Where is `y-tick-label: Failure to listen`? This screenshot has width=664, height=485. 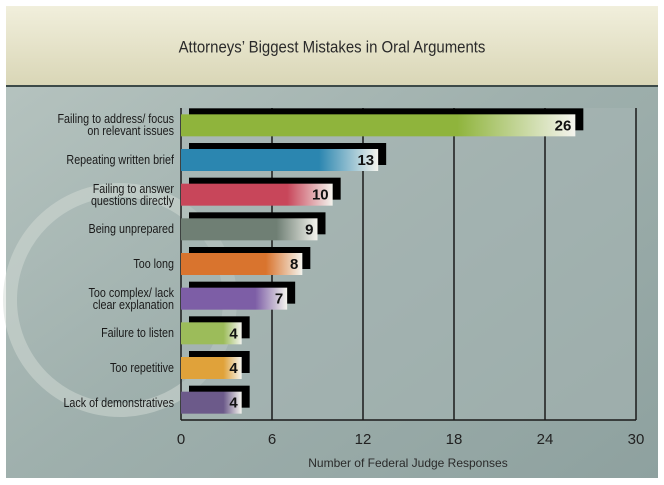
y-tick-label: Failure to listen is located at coordinates (137, 333).